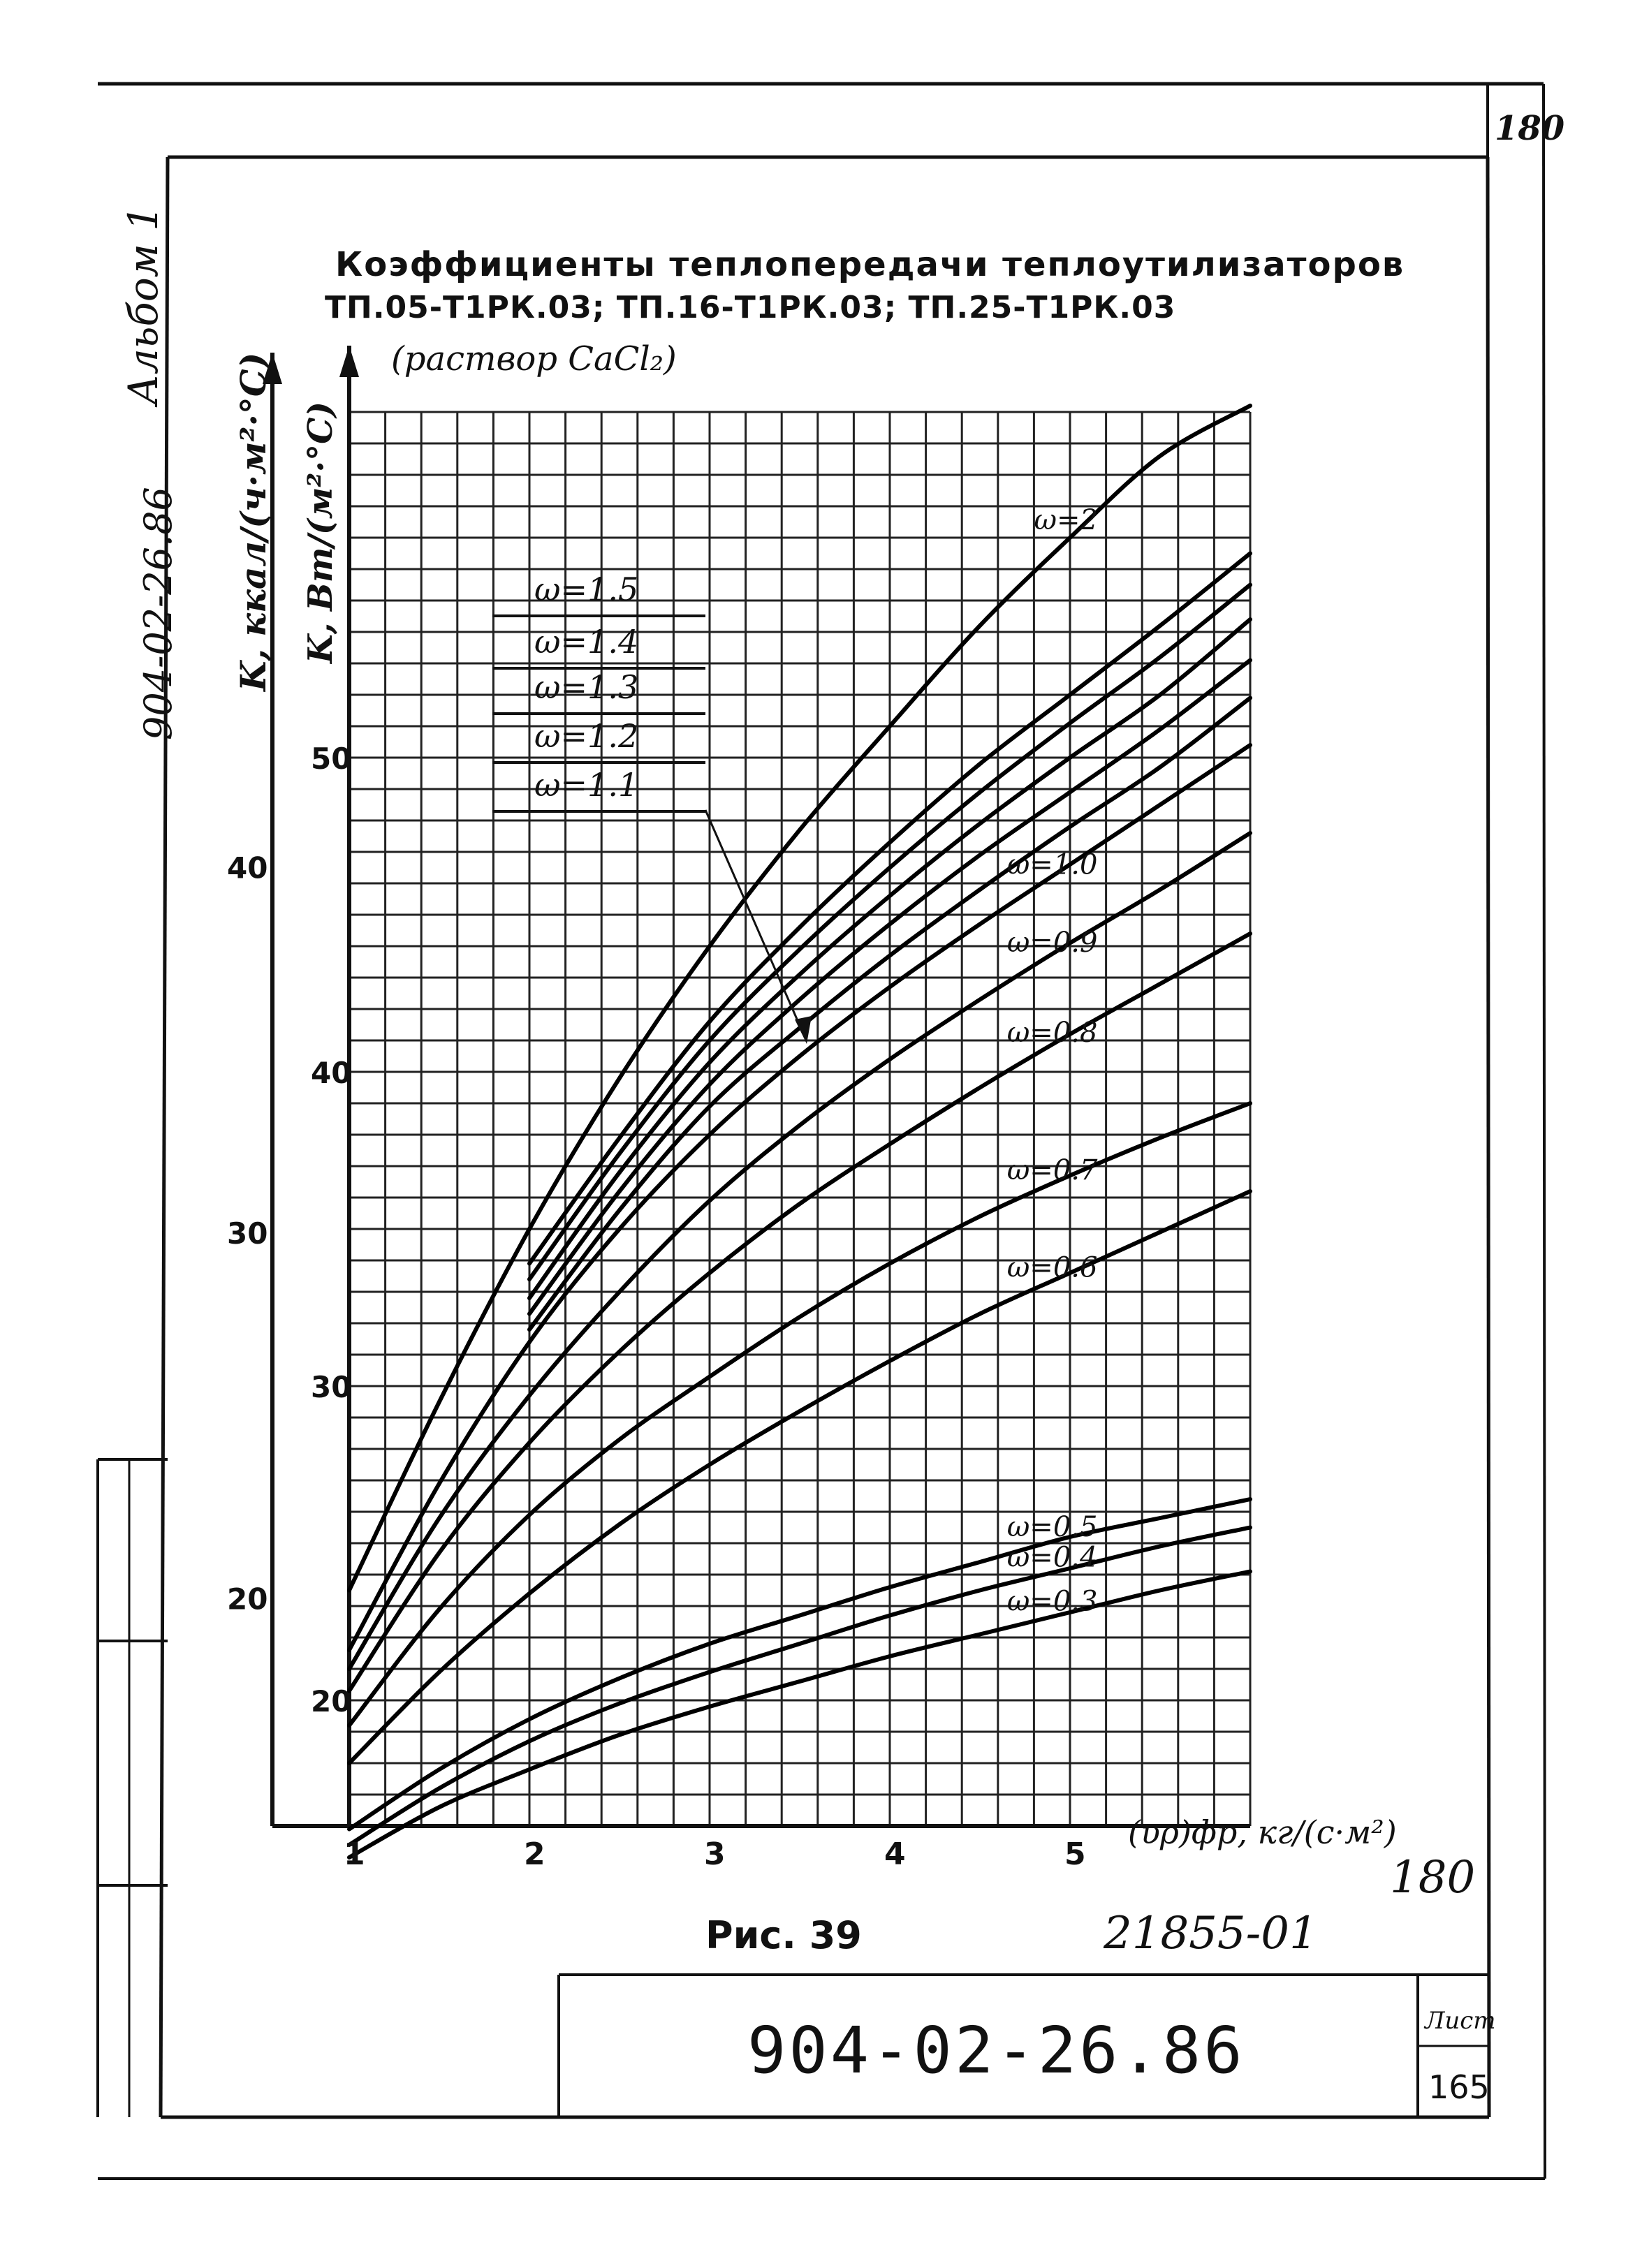  Describe the element at coordinates (804, 1030) in the screenshot. I see `leader-arrowhead` at that location.